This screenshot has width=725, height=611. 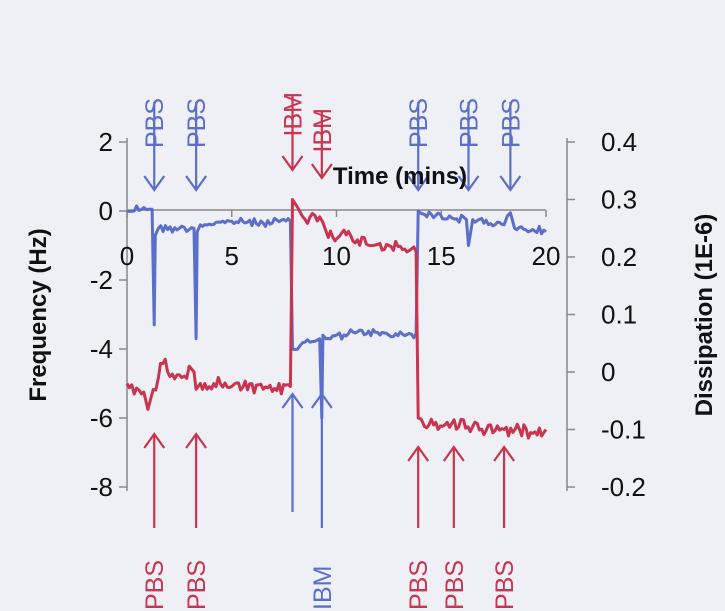 I want to click on y-tick-label: -2, so click(x=101, y=280).